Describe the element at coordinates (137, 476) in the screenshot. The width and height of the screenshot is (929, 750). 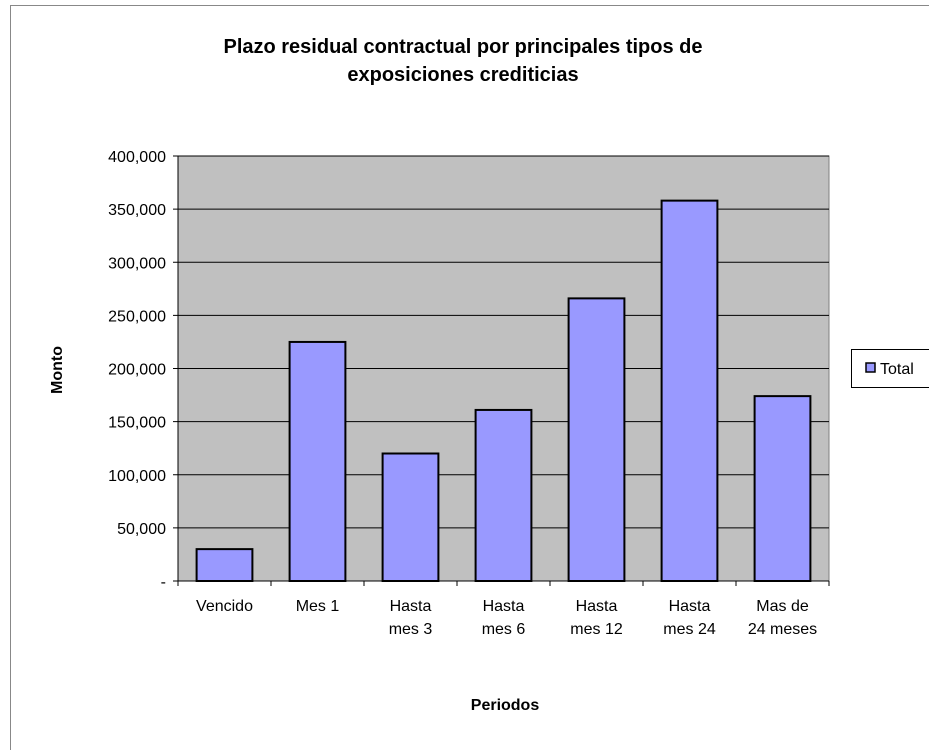
I see `y-tick-label: 100,000` at that location.